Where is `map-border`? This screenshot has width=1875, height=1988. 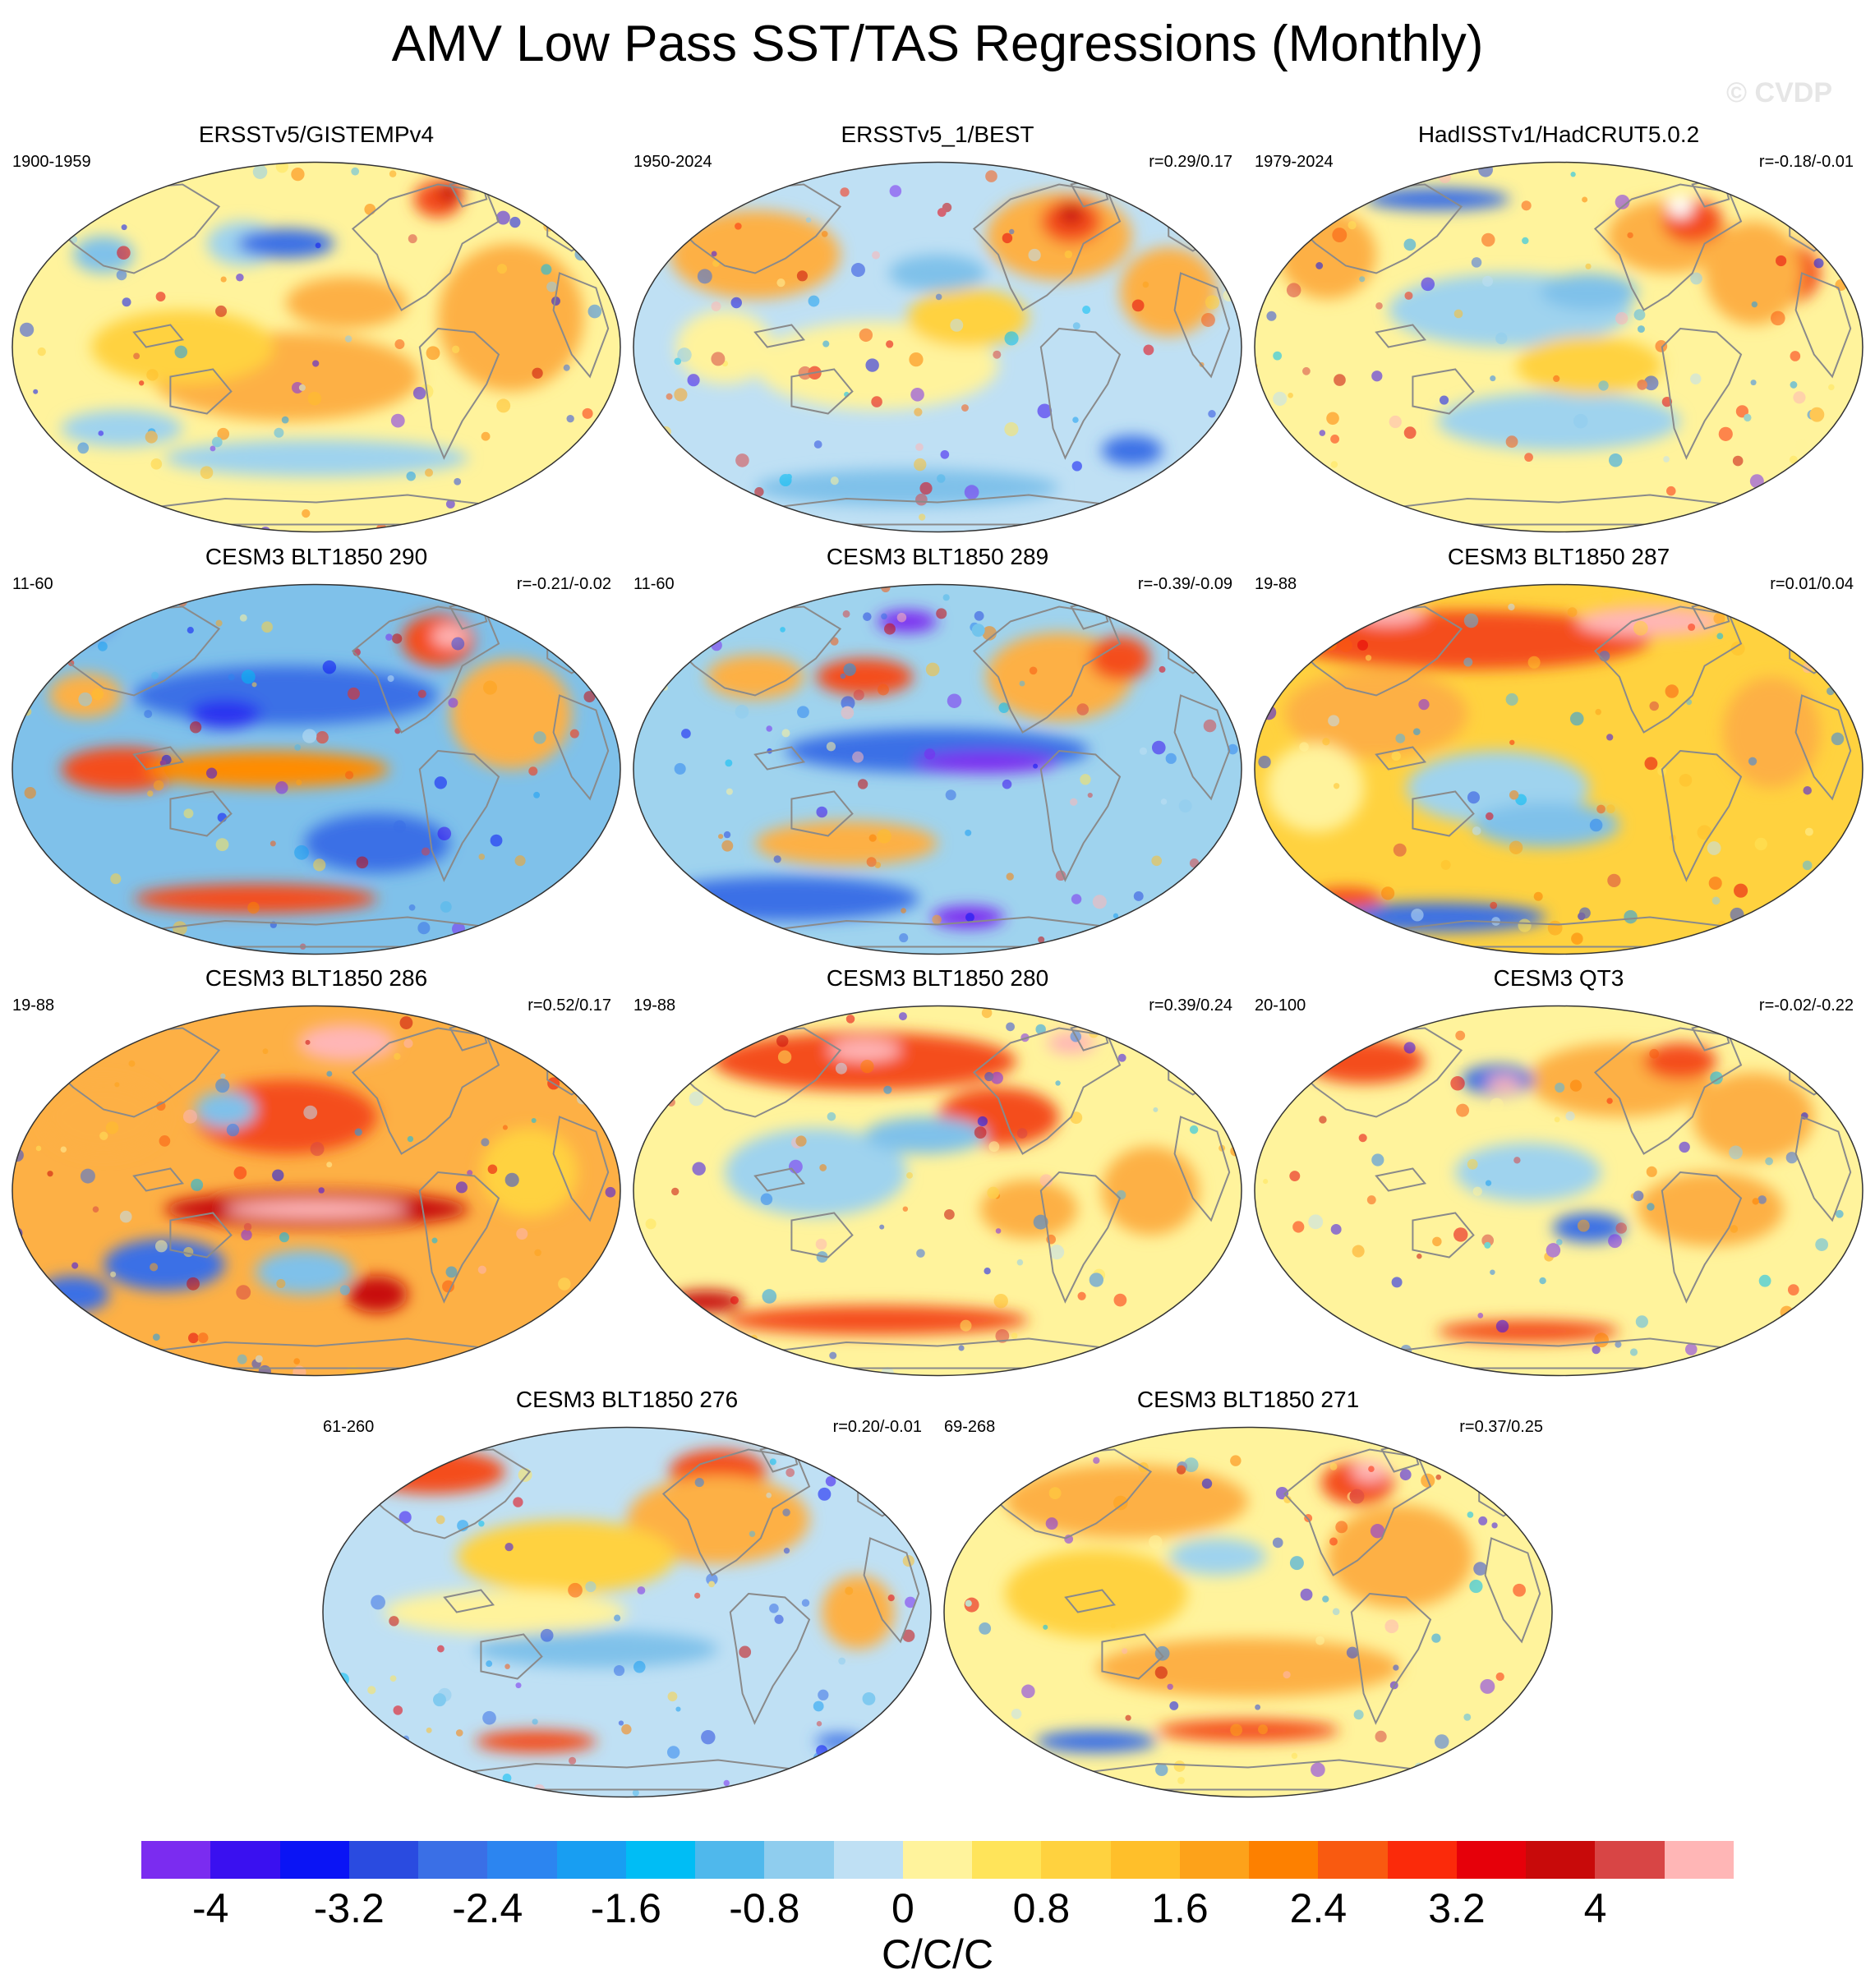 map-border is located at coordinates (1558, 347).